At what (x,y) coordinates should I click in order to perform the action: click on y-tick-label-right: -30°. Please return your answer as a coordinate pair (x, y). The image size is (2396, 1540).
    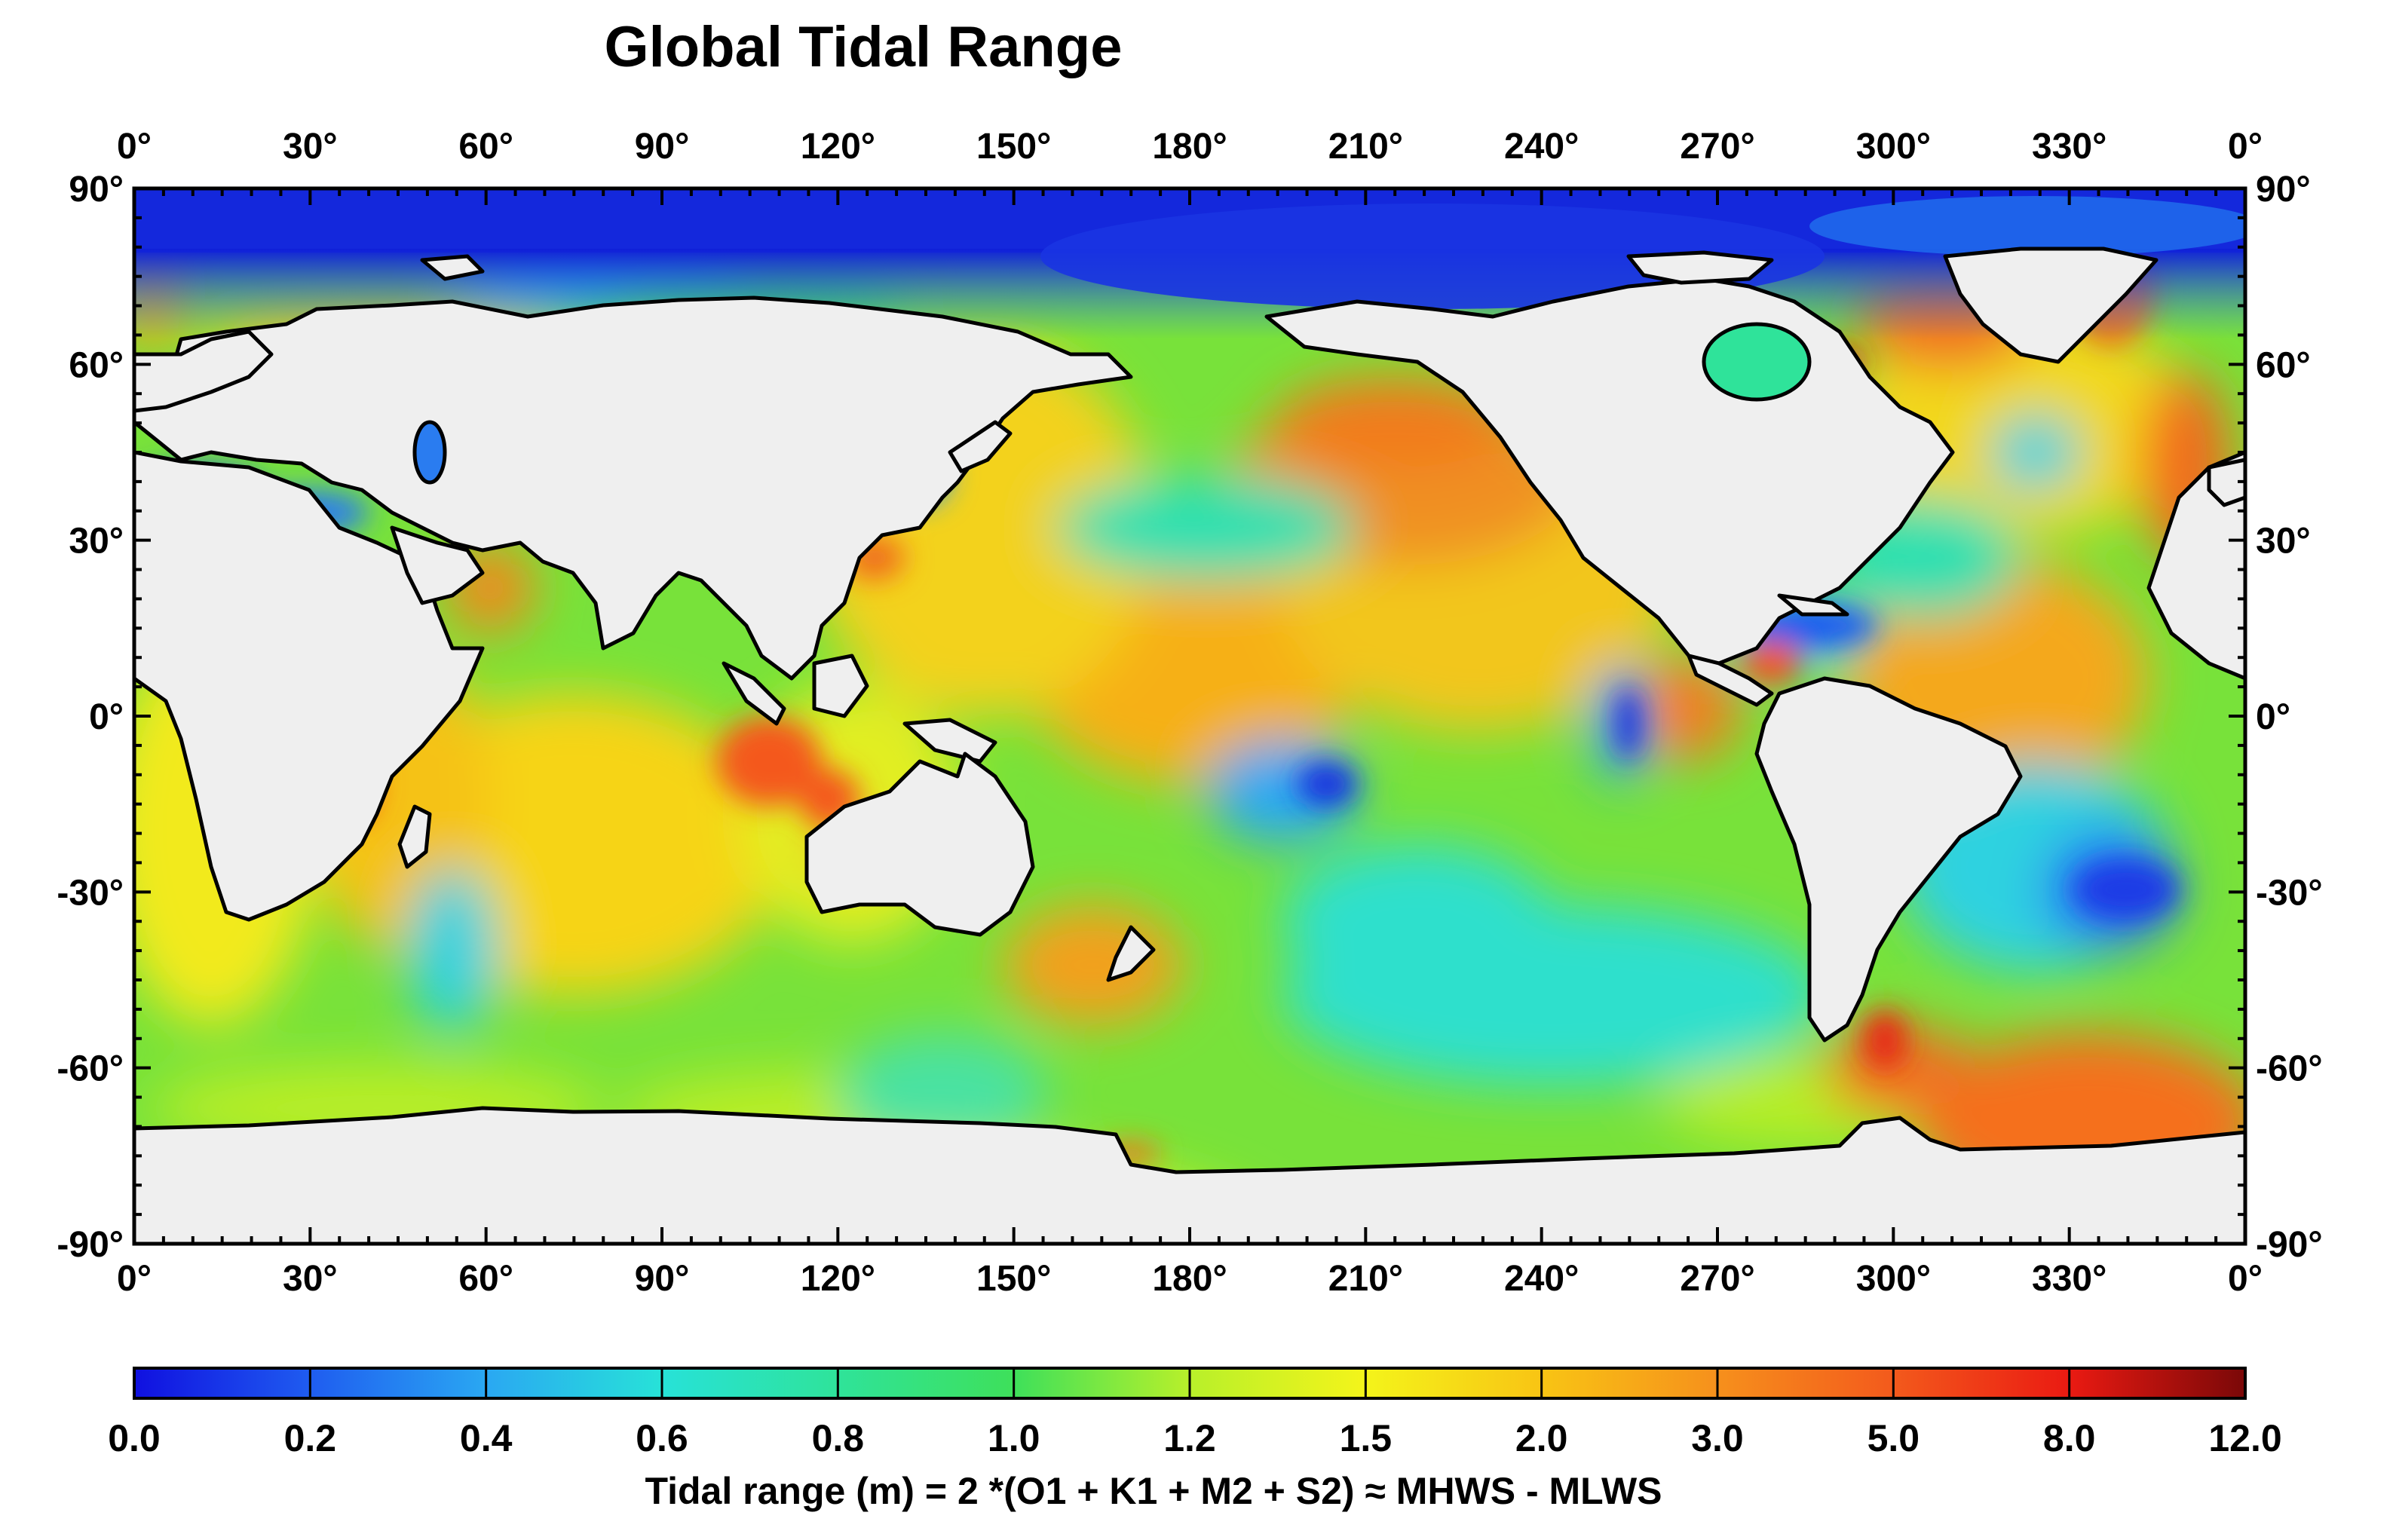
    Looking at the image, I should click on (2289, 893).